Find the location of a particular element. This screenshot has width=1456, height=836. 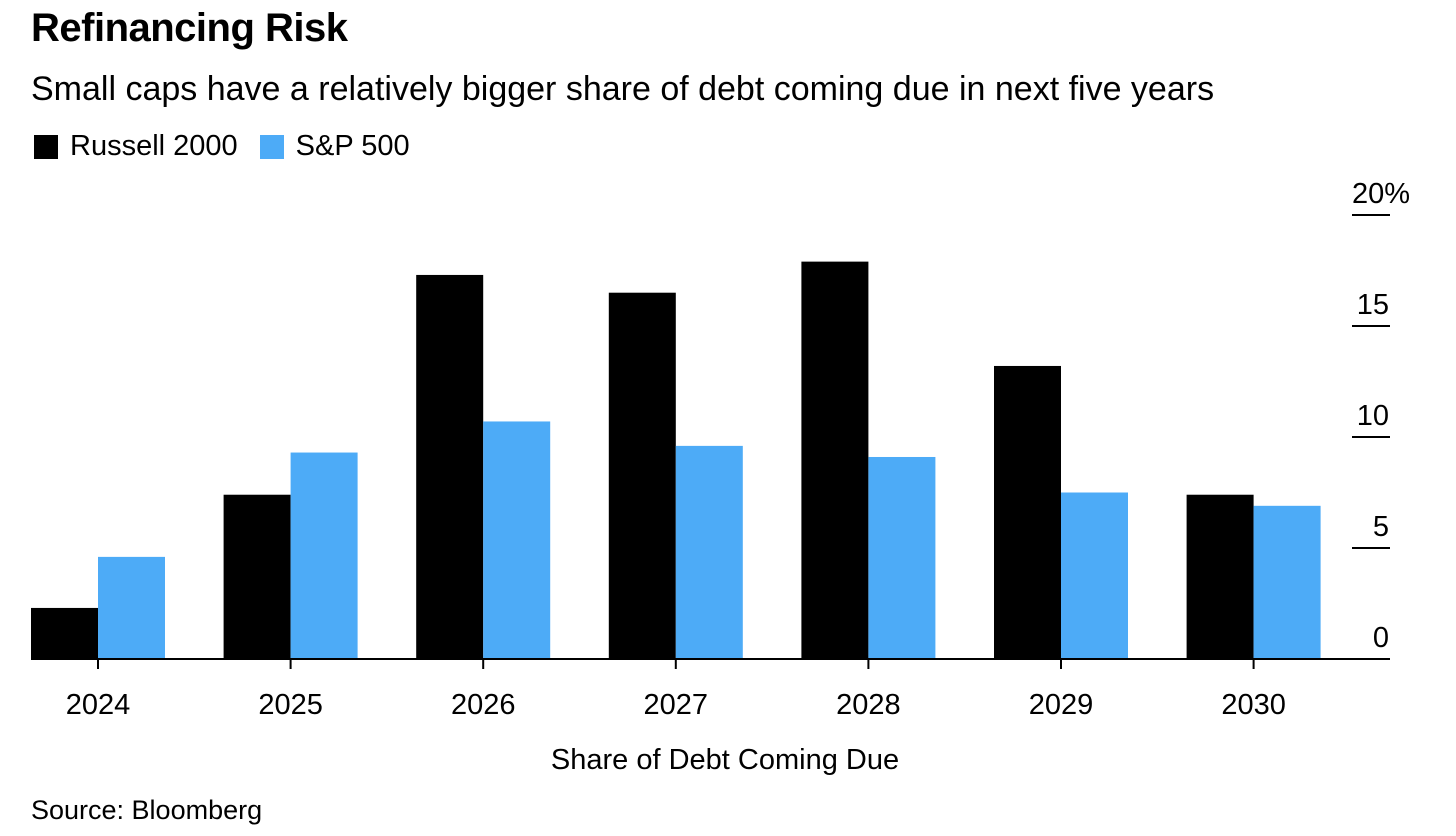

bar-s-p-500-2026 is located at coordinates (517, 540).